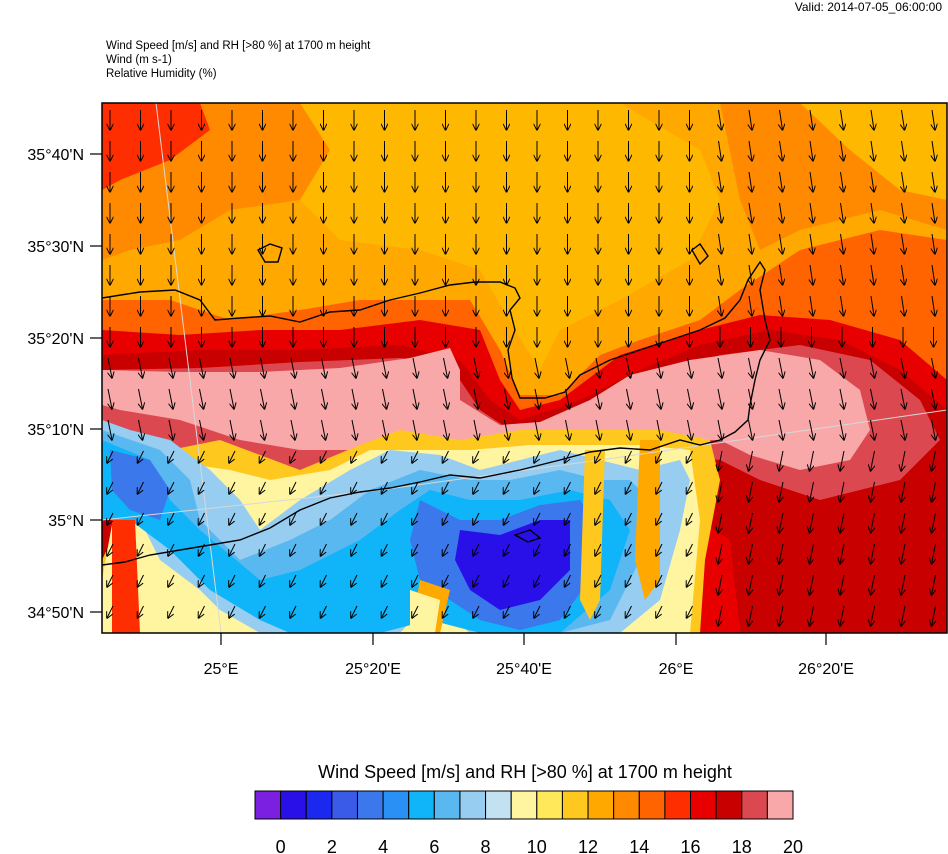 This screenshot has height=854, width=948. Describe the element at coordinates (161, 74) in the screenshot. I see `rh-variable-label: Relative Humidity (%)` at that location.